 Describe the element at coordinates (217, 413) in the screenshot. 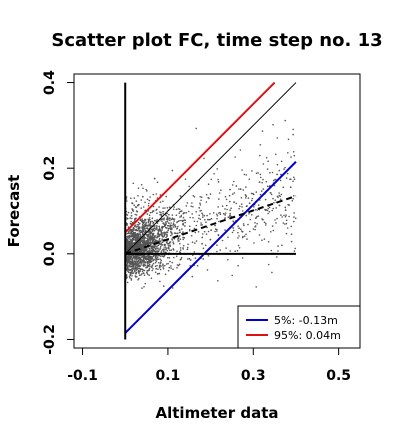

I see `x-axis-label: Altimeter data` at that location.